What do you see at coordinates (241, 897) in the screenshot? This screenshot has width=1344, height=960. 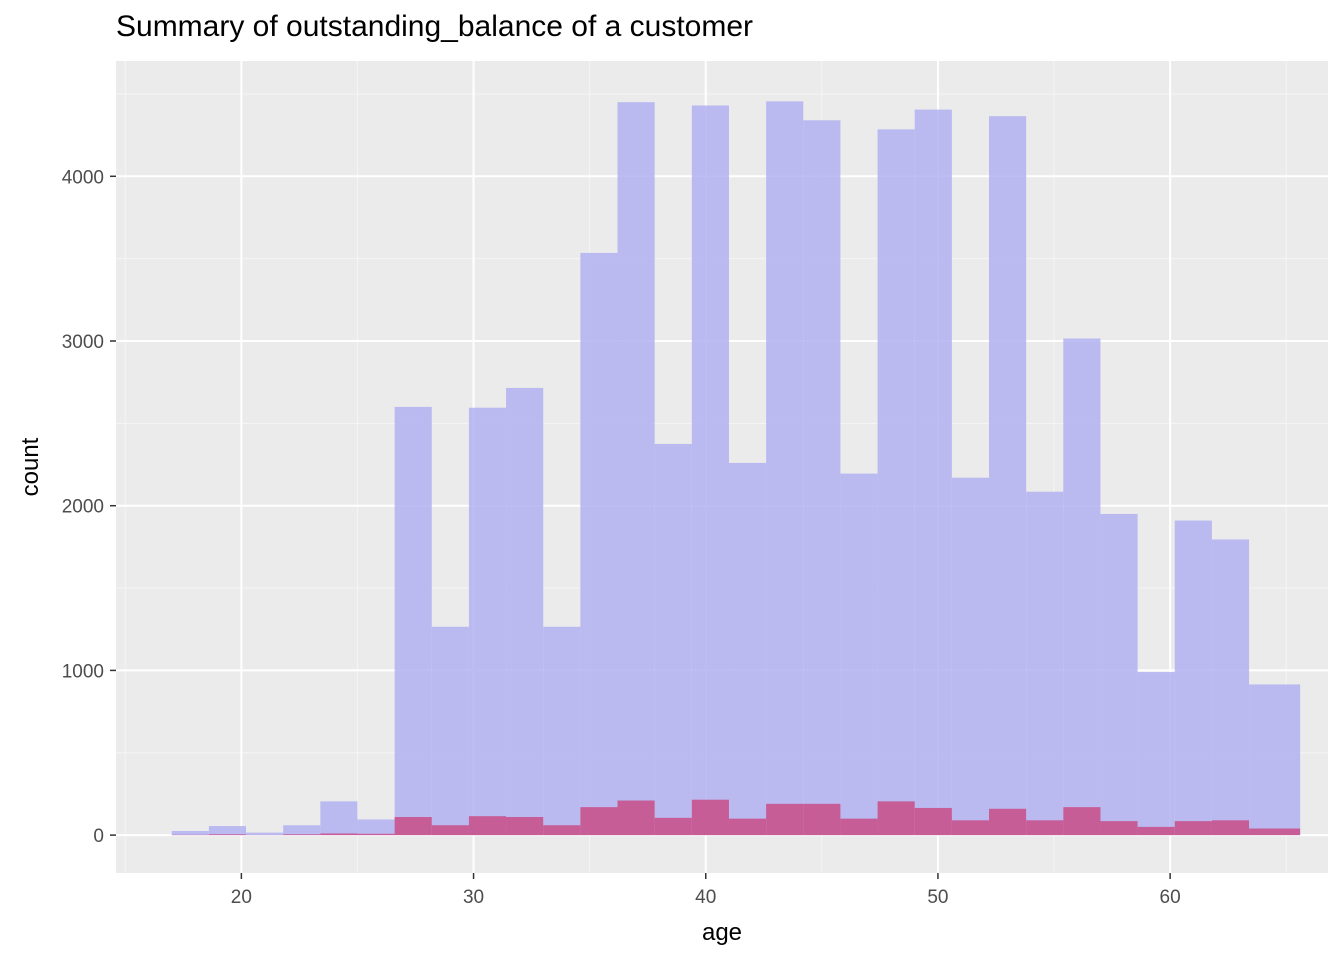 I see `x-tick-label: 20` at bounding box center [241, 897].